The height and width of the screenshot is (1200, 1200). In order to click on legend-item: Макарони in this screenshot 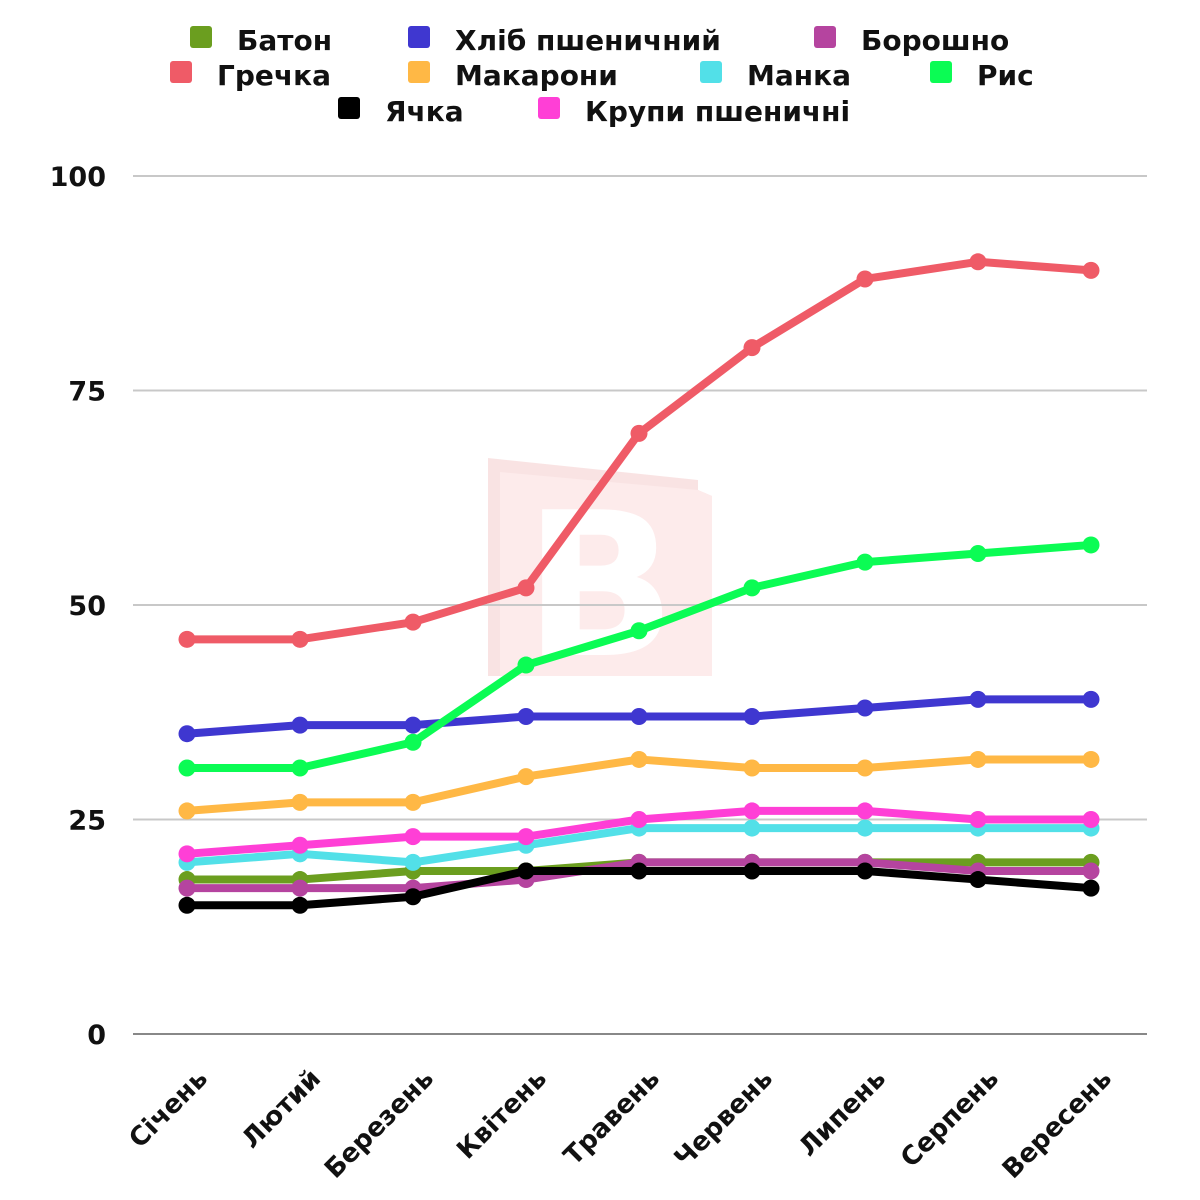, I will do `click(513, 75)`.